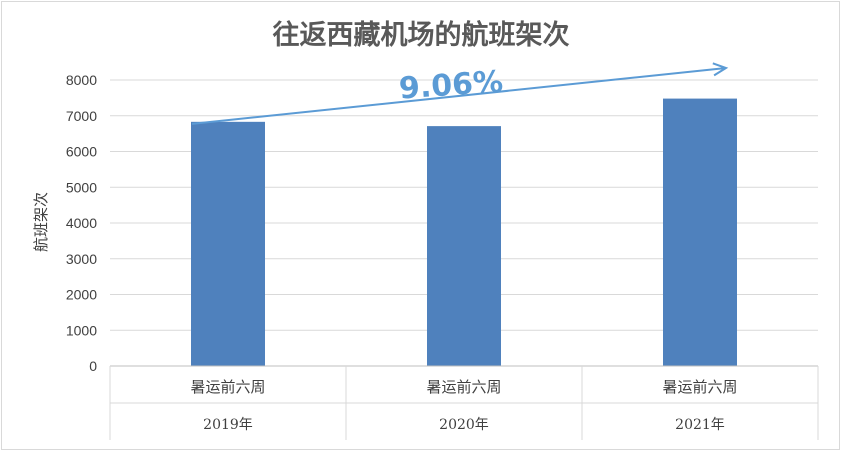 This screenshot has width=843, height=452. What do you see at coordinates (41, 222) in the screenshot?
I see `y-axis-label: 航班架次` at bounding box center [41, 222].